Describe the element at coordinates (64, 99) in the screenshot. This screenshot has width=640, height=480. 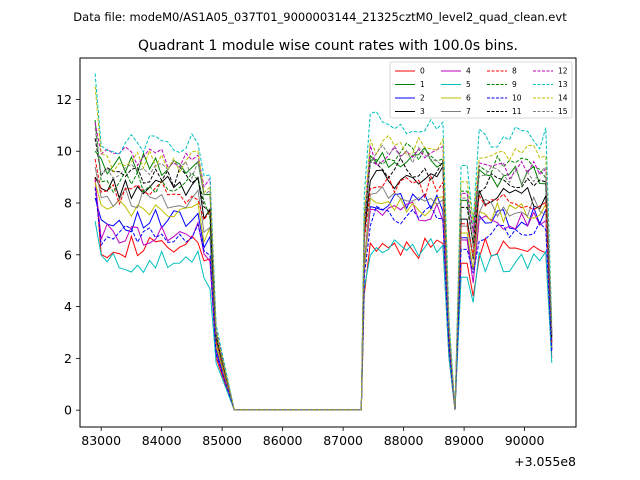
I see `y-tick-label: 12` at that location.